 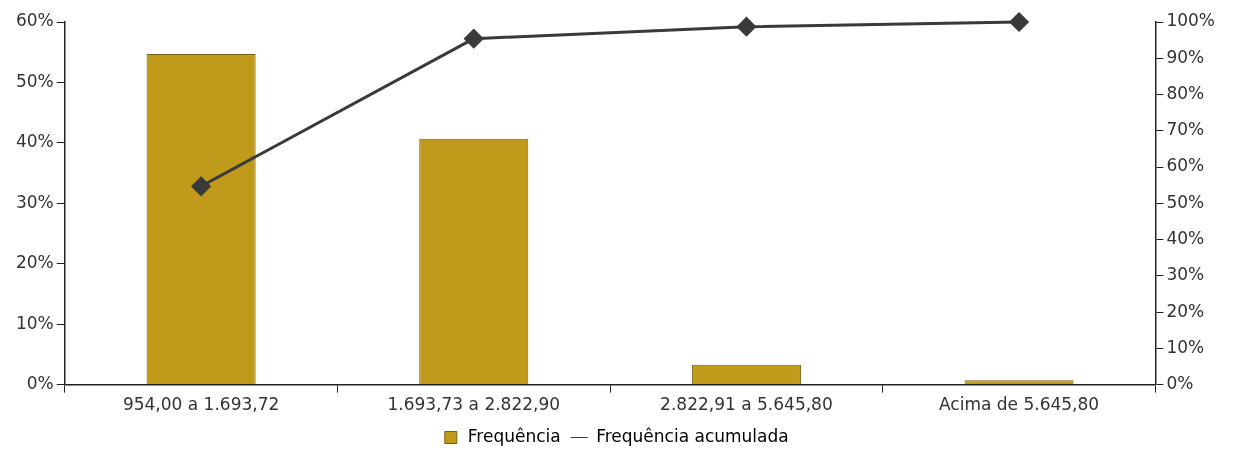 What do you see at coordinates (1185, 346) in the screenshot?
I see `y2-tick-label: 10%` at bounding box center [1185, 346].